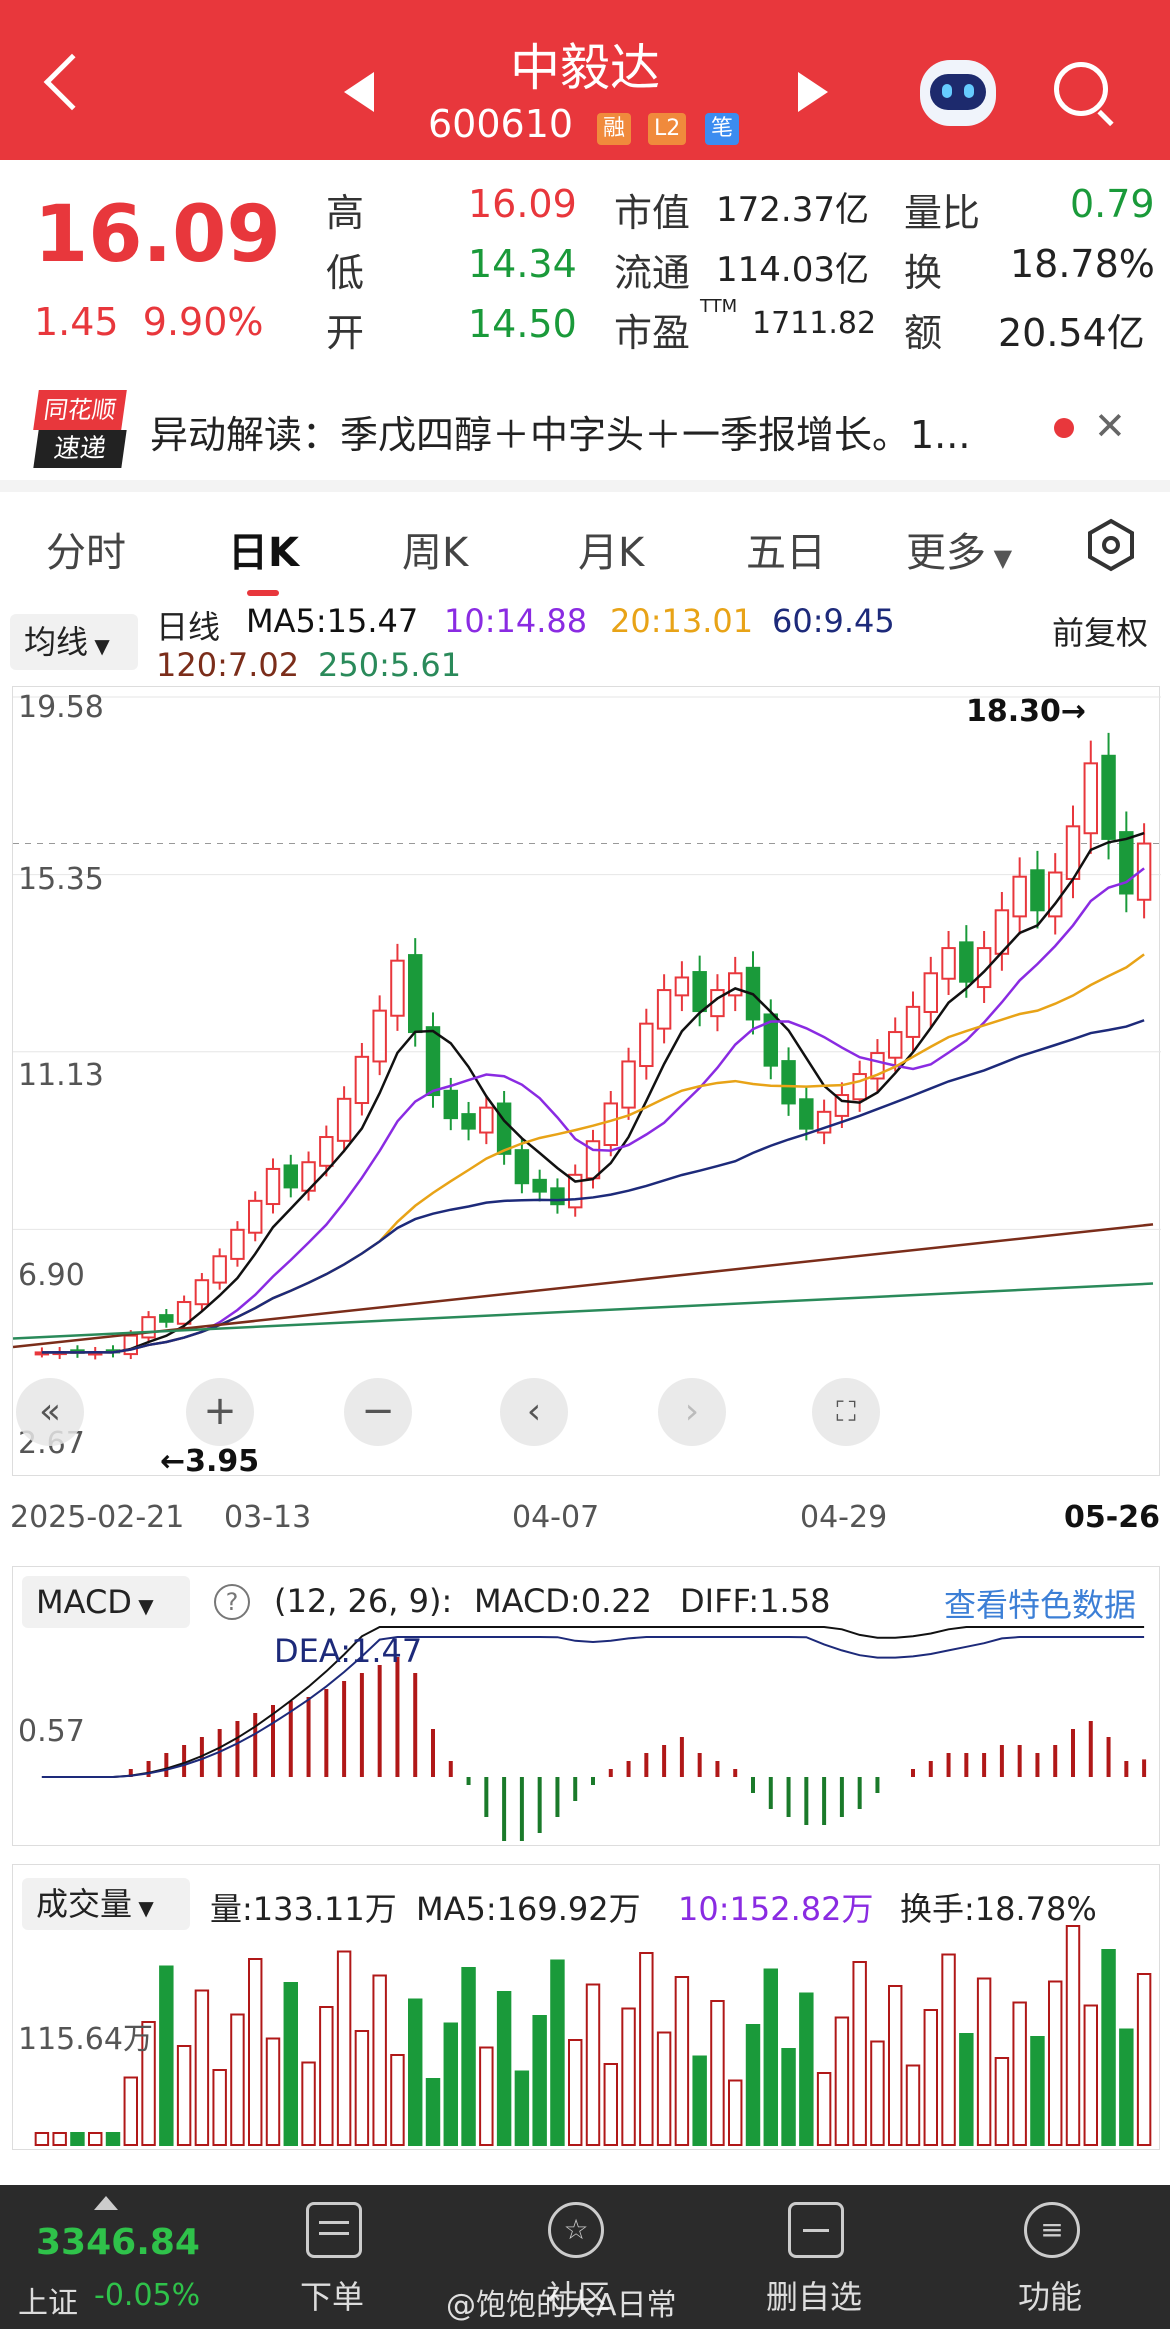  Describe the element at coordinates (263, 553) in the screenshot. I see `tab-daily-k: 日K` at that location.